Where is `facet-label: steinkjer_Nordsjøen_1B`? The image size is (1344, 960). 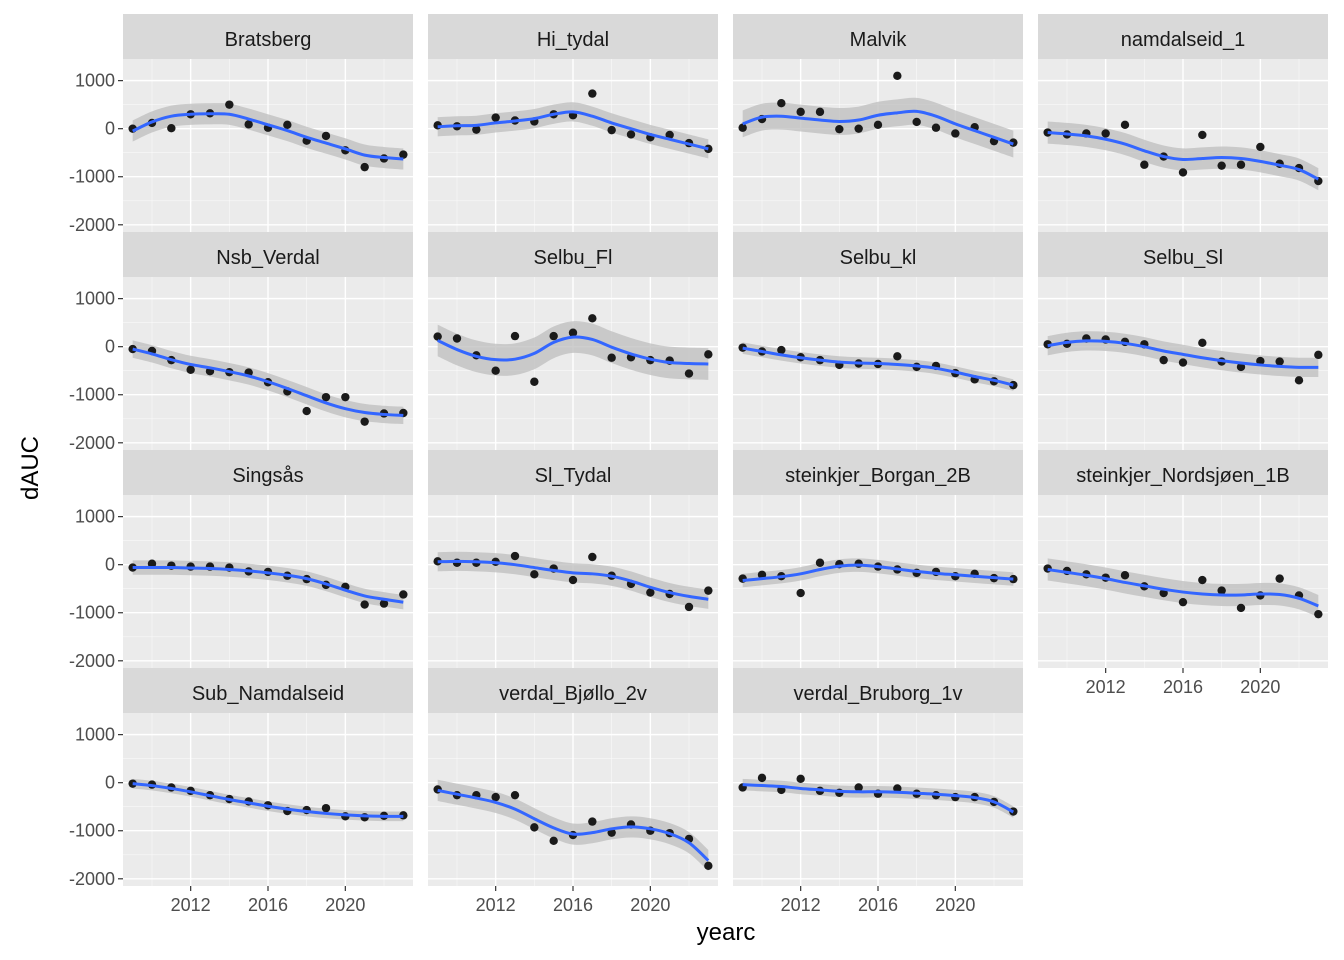 facet-label: steinkjer_Nordsjøen_1B is located at coordinates (1182, 476).